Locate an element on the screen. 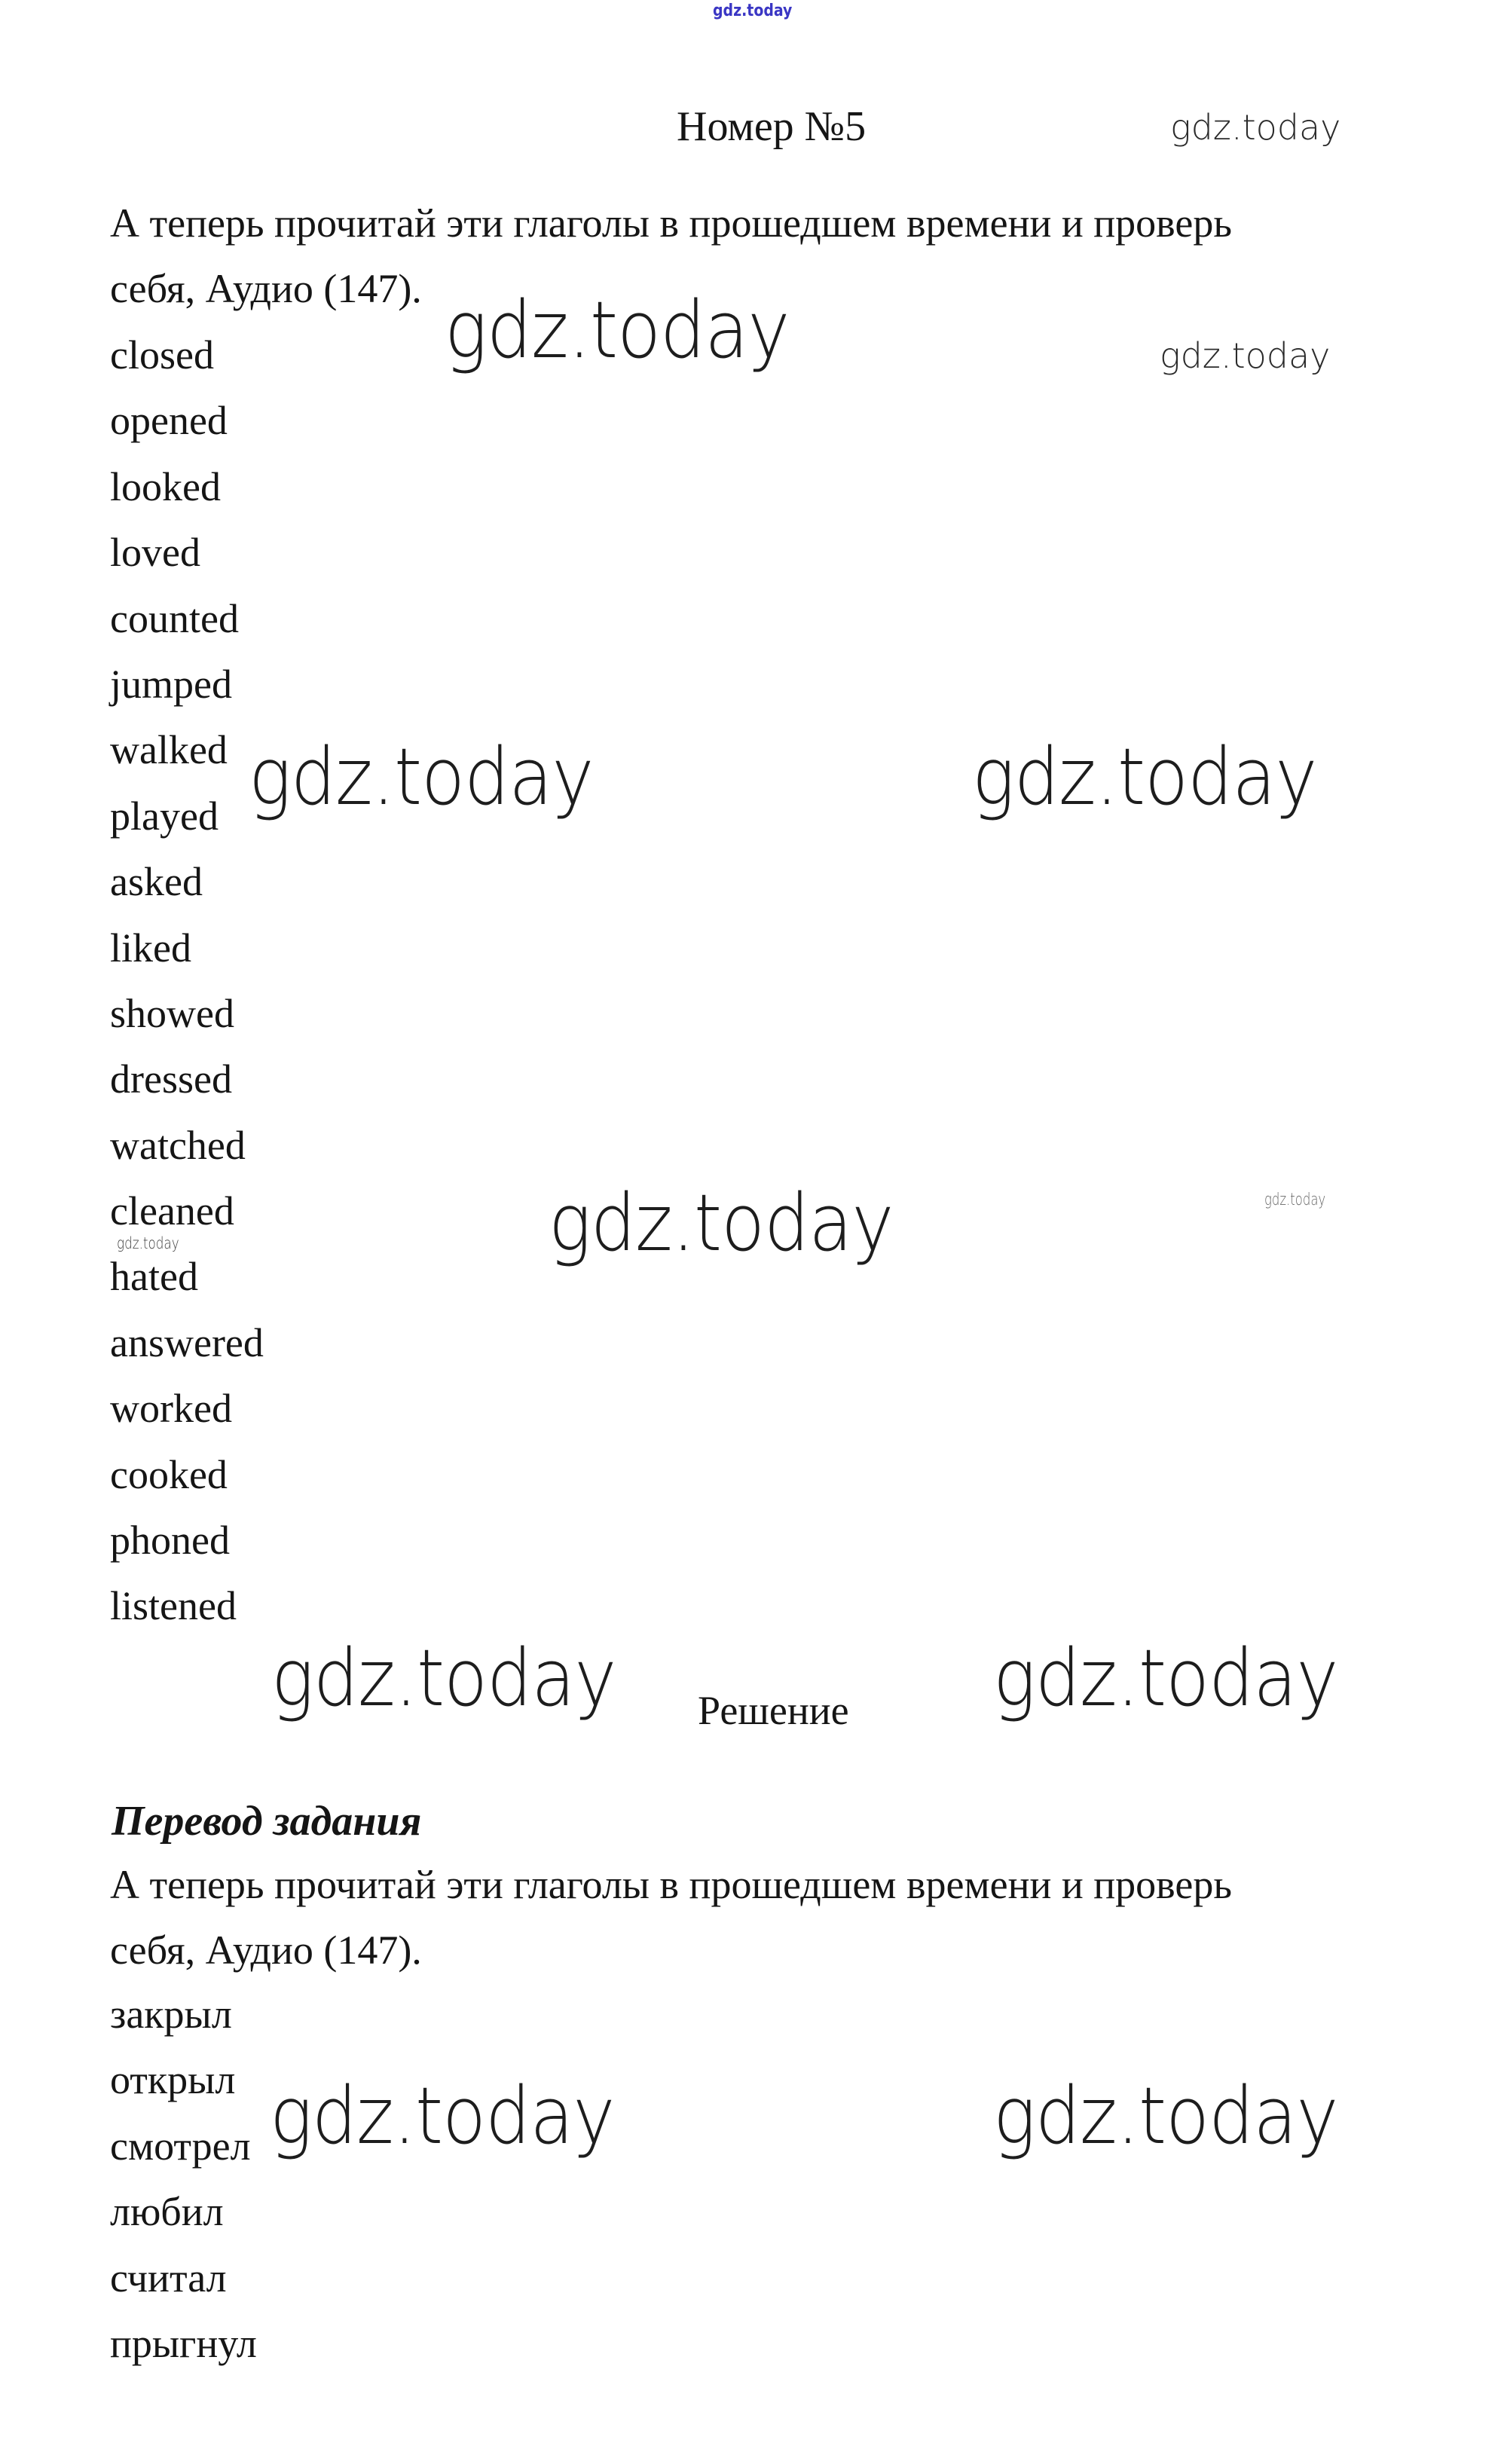 The height and width of the screenshot is (2464, 1504). watermark-large-top-center: gdz.today is located at coordinates (617, 330).